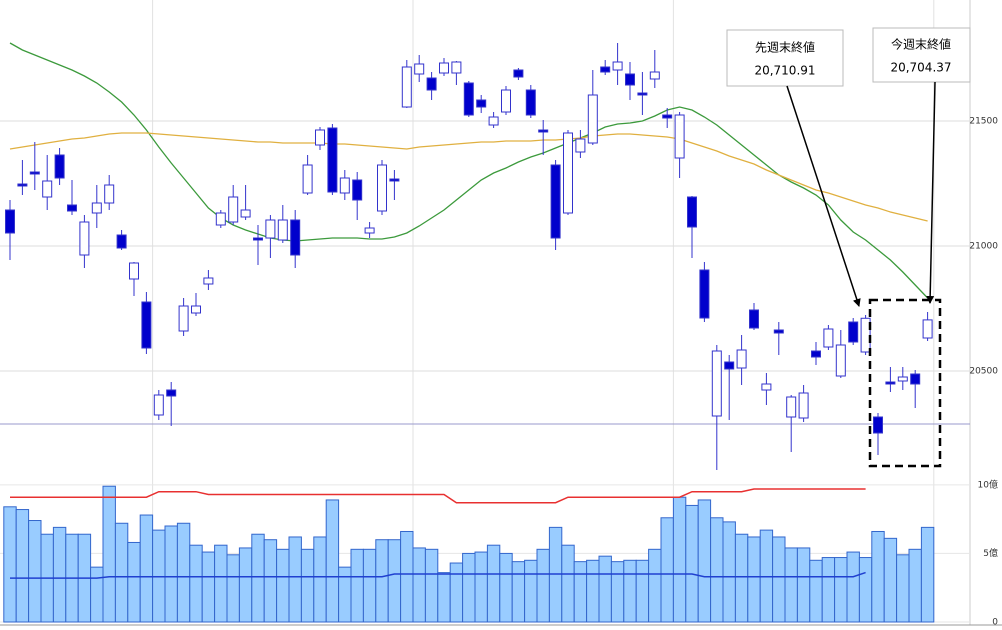 The height and width of the screenshot is (630, 1002). What do you see at coordinates (823, 196) in the screenshot?
I see `arrow` at bounding box center [823, 196].